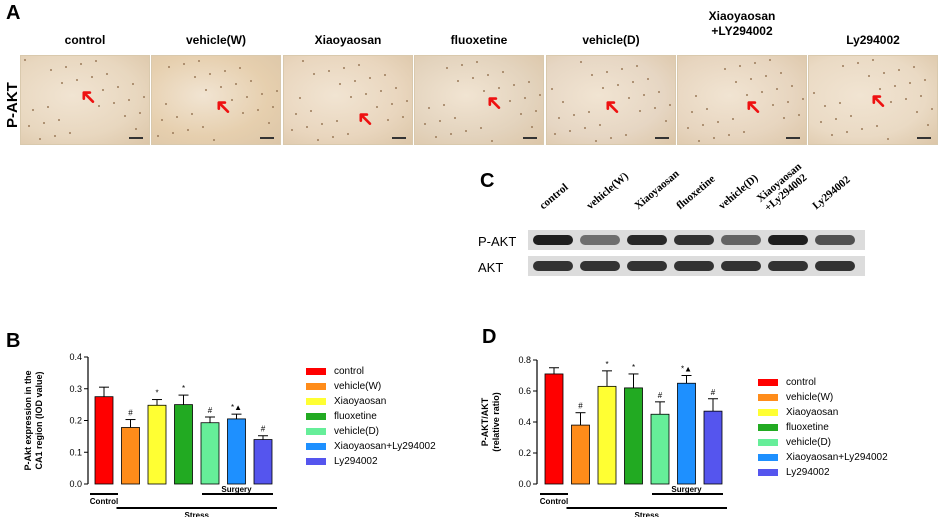 Image resolution: width=941 pixels, height=517 pixels. Describe the element at coordinates (490, 422) in the screenshot. I see `y-axis-label: P-AKT/AKT(relative ratio)` at that location.